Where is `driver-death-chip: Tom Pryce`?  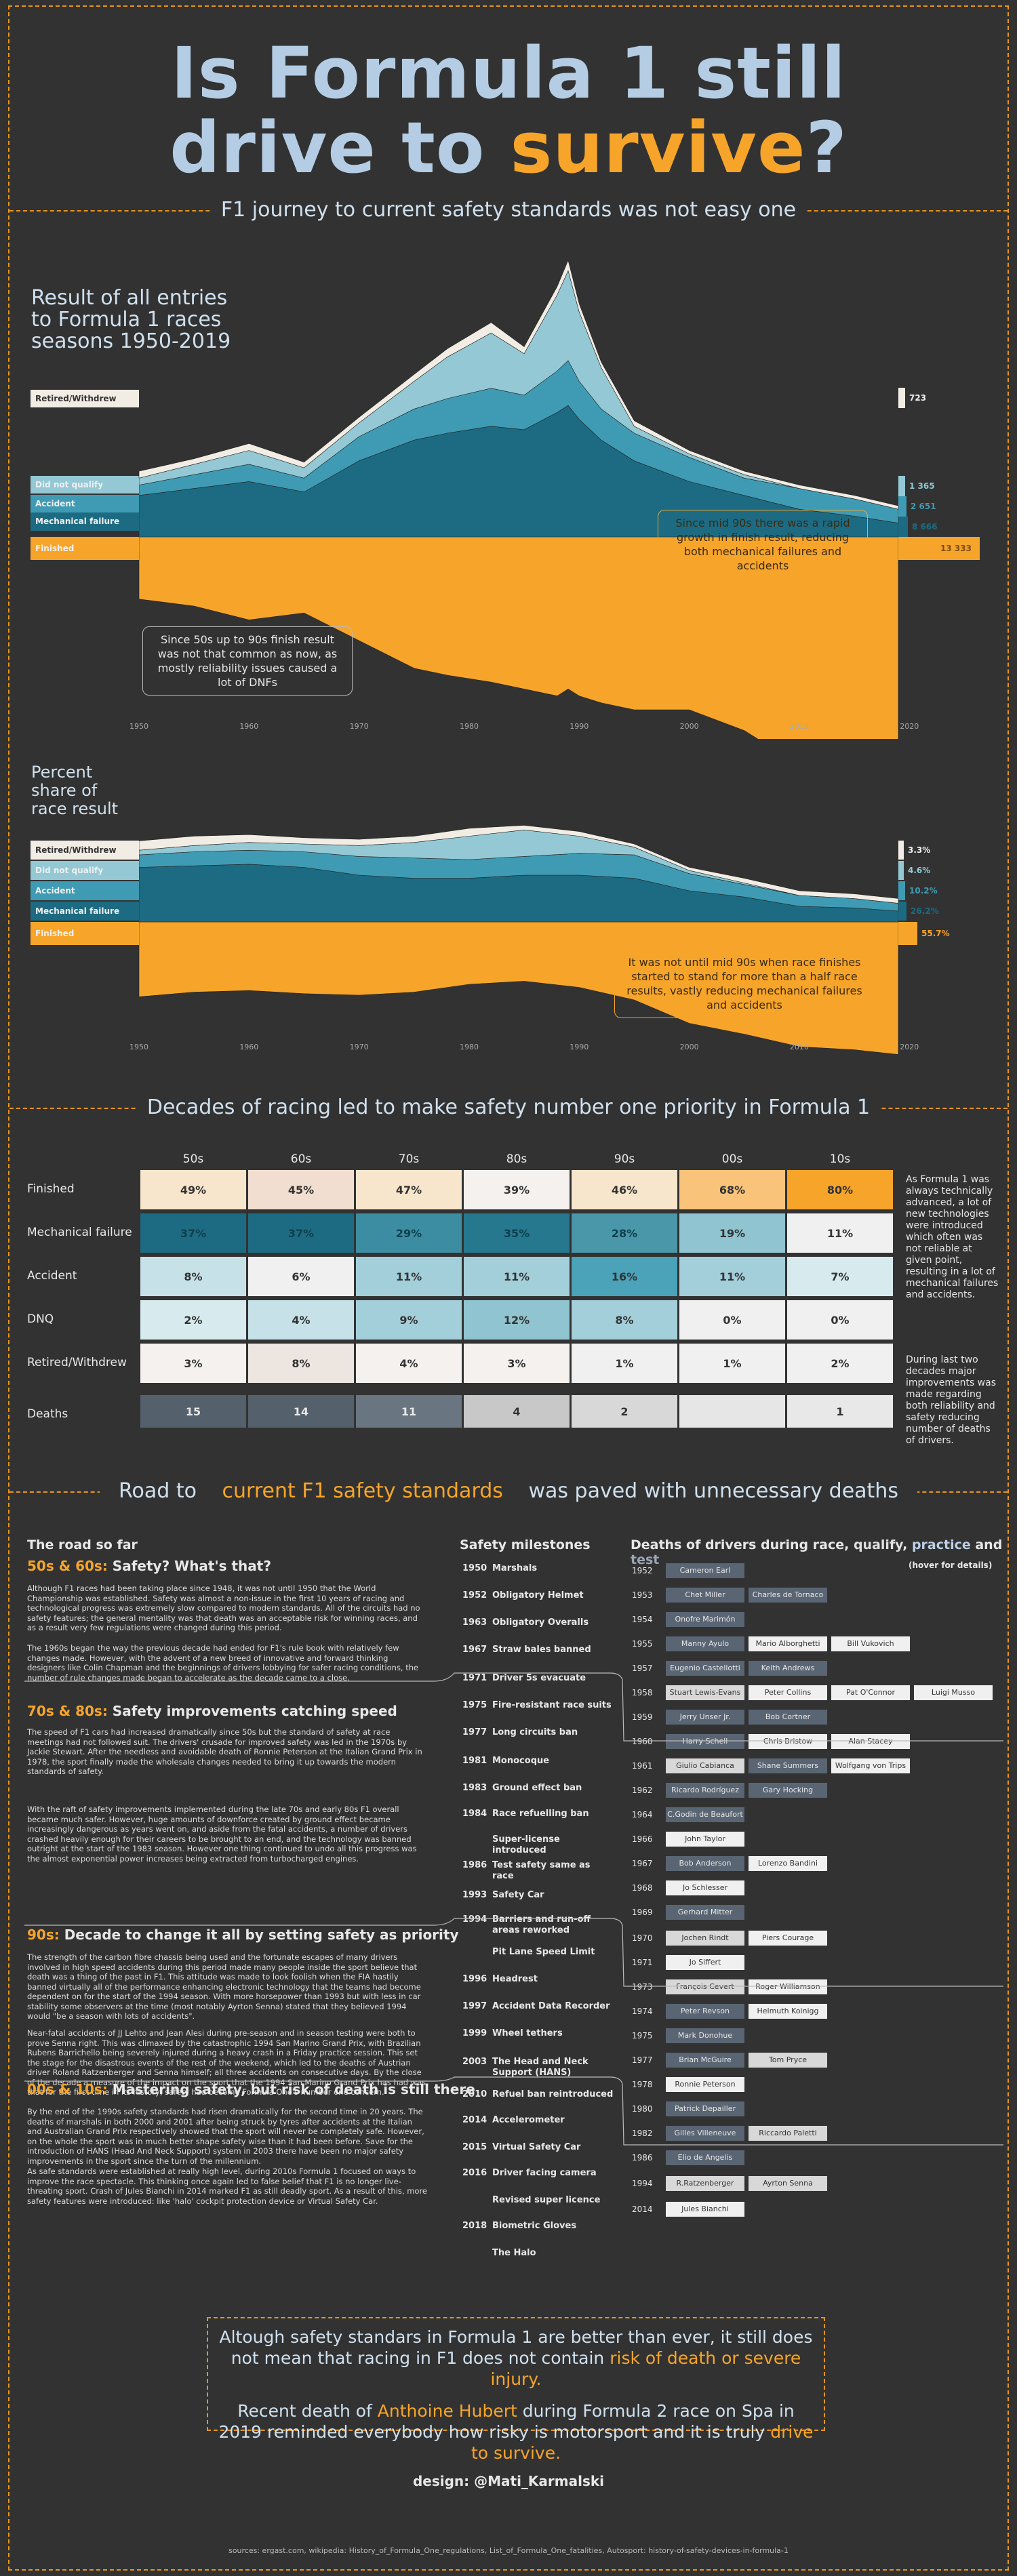 driver-death-chip: Tom Pryce is located at coordinates (788, 2060).